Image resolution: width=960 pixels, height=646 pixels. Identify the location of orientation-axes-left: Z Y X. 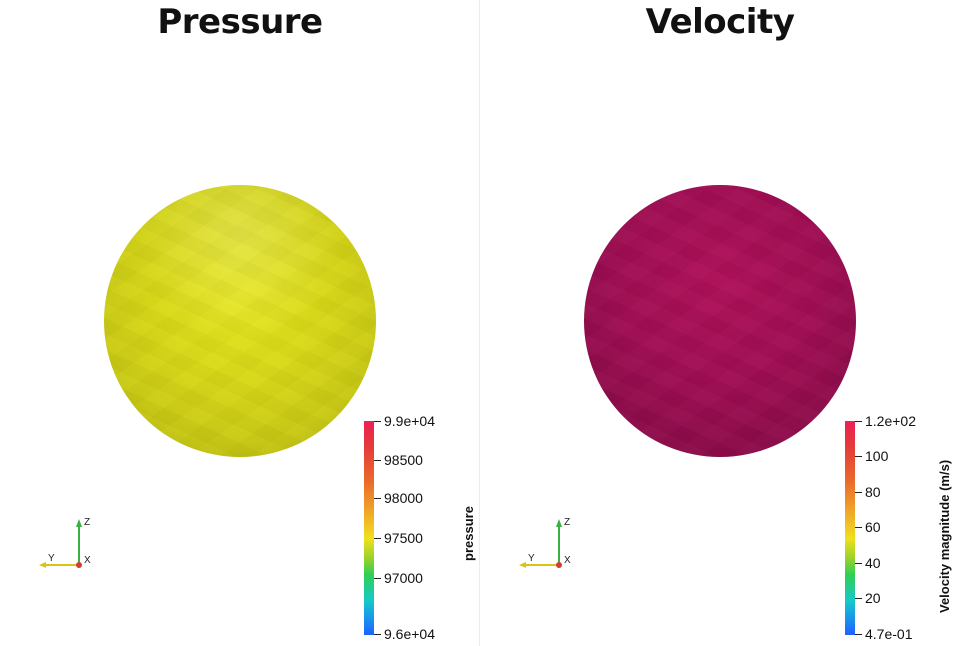
(67, 545).